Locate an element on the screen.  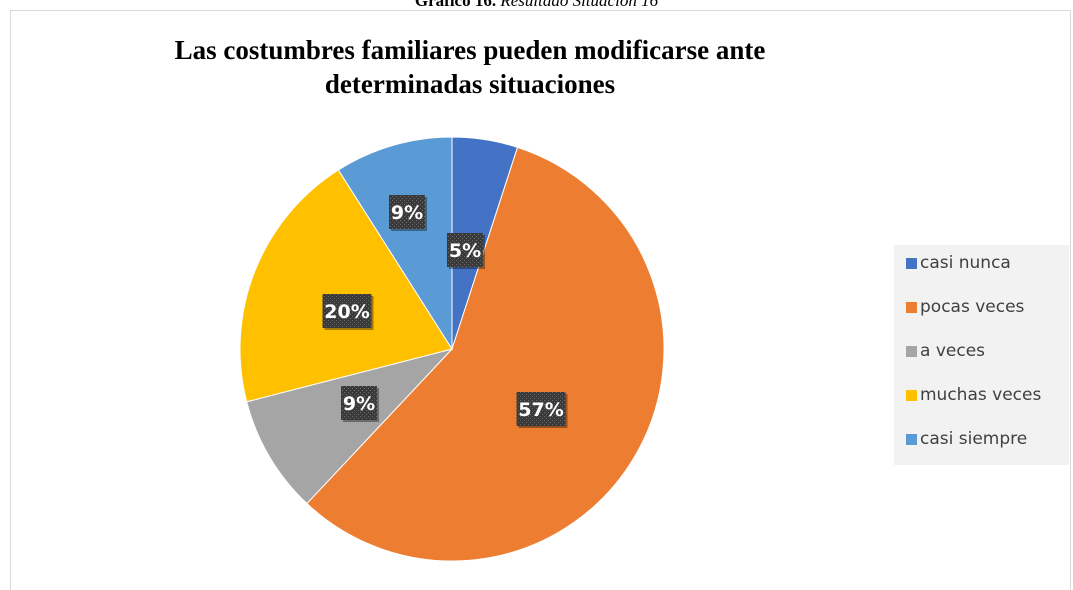
legend-label: casi siempre is located at coordinates (974, 439).